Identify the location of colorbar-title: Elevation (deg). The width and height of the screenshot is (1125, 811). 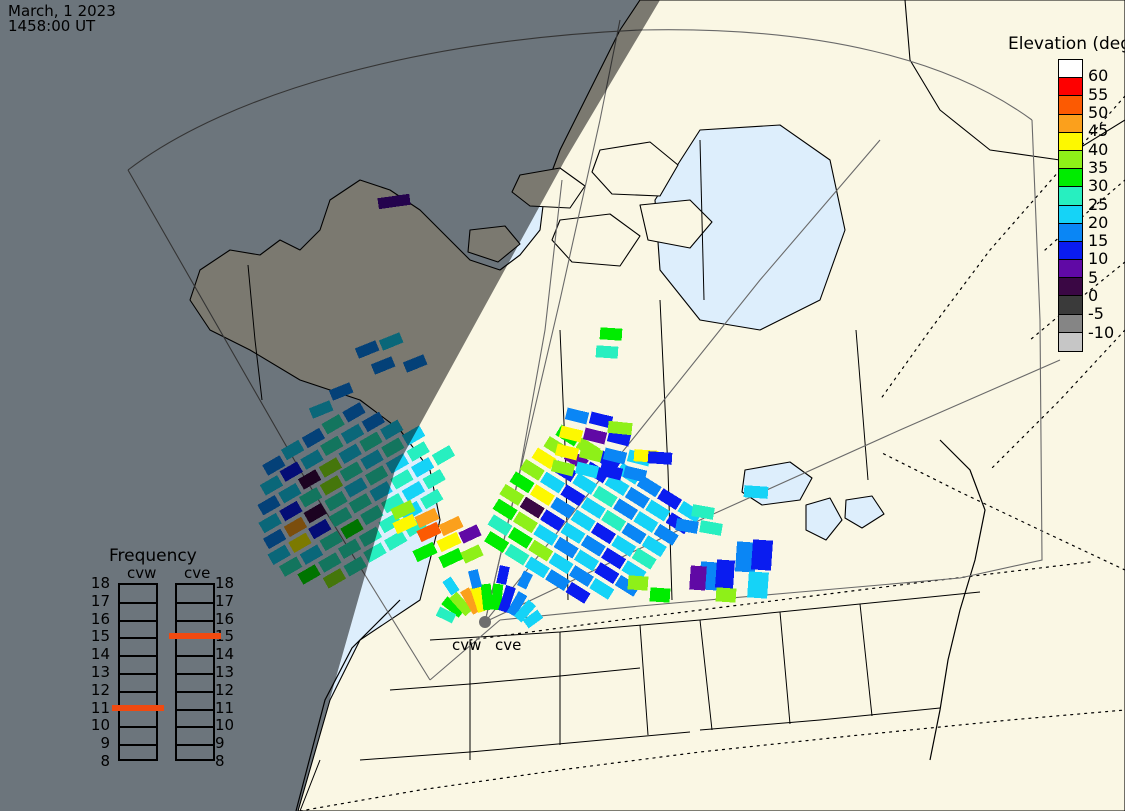
(1066, 44).